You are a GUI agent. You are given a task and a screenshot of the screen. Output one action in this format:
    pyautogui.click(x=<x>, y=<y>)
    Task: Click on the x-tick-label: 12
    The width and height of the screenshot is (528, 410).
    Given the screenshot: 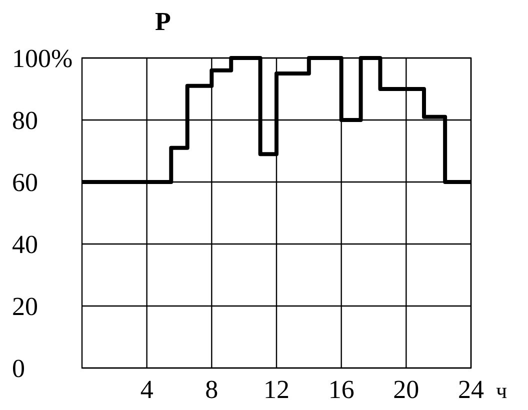 What is the action you would take?
    pyautogui.click(x=277, y=389)
    